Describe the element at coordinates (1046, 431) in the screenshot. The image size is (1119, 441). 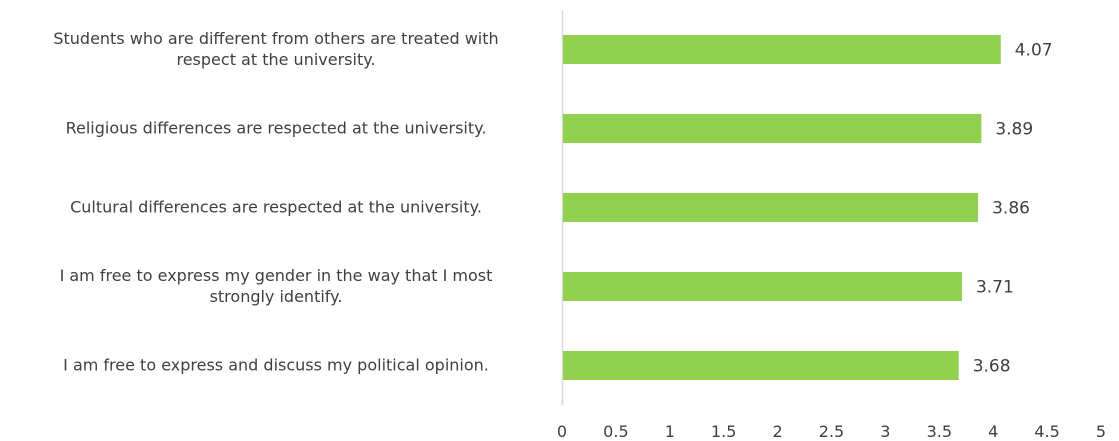
I see `x-tick-label: 4.5` at that location.